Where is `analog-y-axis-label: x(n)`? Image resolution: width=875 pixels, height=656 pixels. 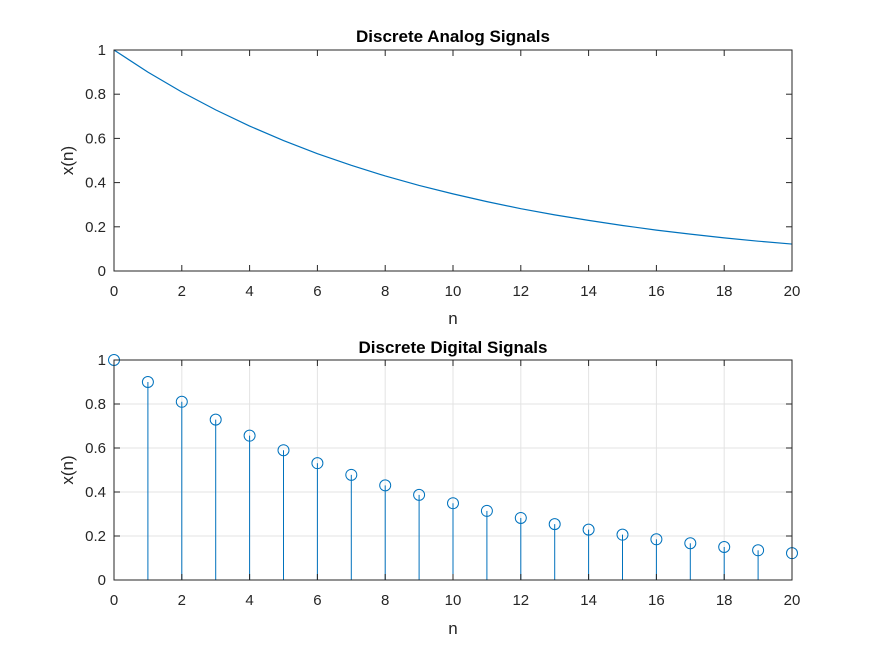 analog-y-axis-label: x(n) is located at coordinates (67, 160).